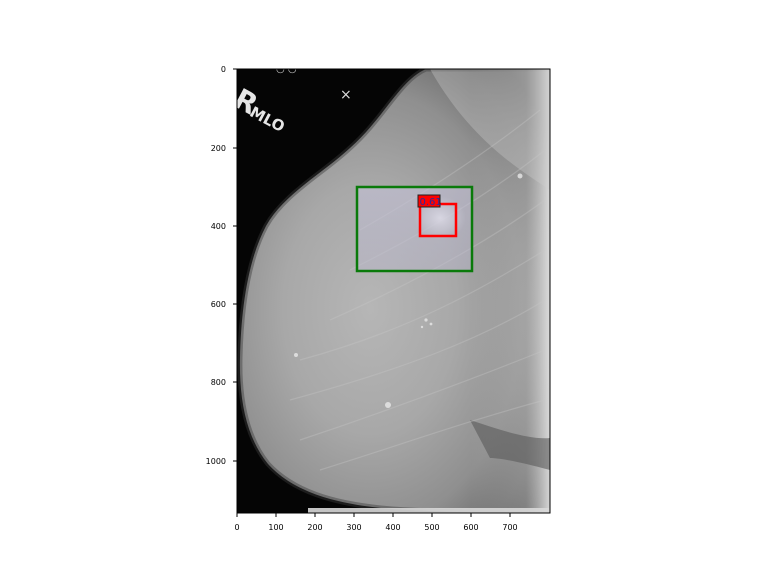 The height and width of the screenshot is (576, 768). Describe the element at coordinates (236, 527) in the screenshot. I see `x-tick-label: 0` at that location.